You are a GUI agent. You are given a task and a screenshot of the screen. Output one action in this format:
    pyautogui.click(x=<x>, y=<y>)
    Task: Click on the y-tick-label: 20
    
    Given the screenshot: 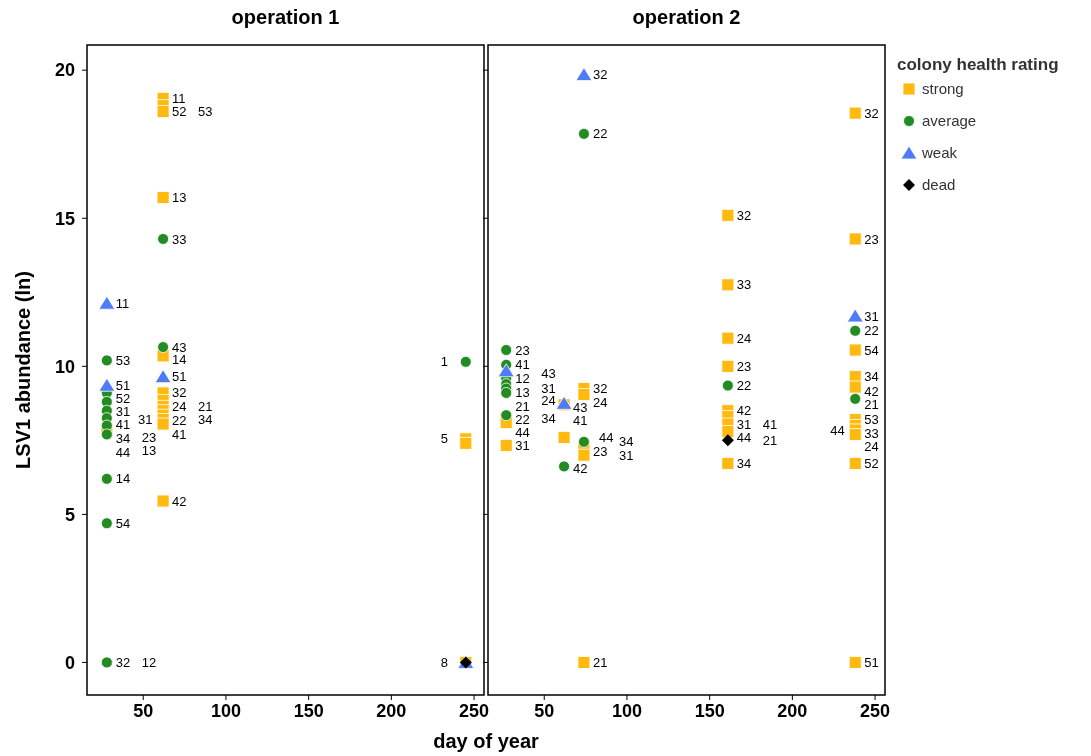 What is the action you would take?
    pyautogui.click(x=64, y=70)
    